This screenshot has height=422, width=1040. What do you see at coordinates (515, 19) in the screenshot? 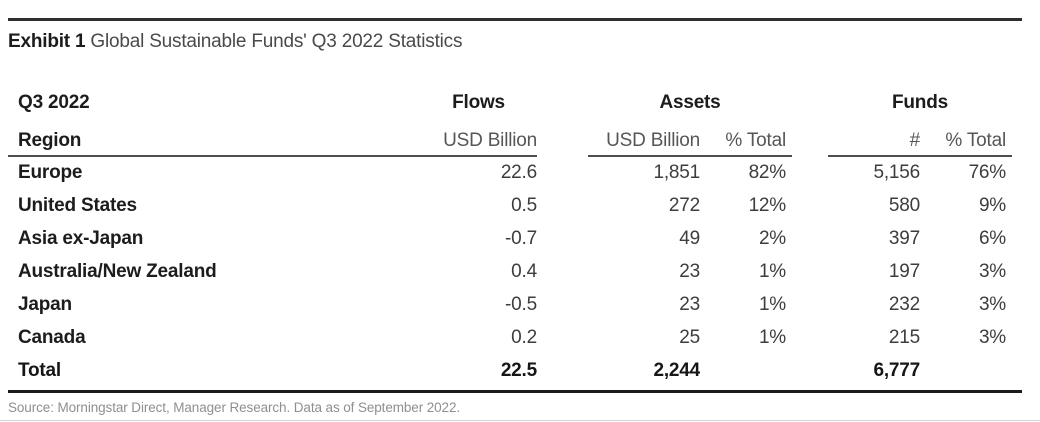
I see `top-rule` at bounding box center [515, 19].